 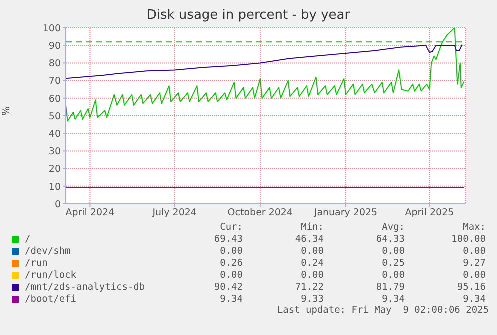 I want to click on chart-title: Disk usage in percent - by year, so click(x=249, y=15).